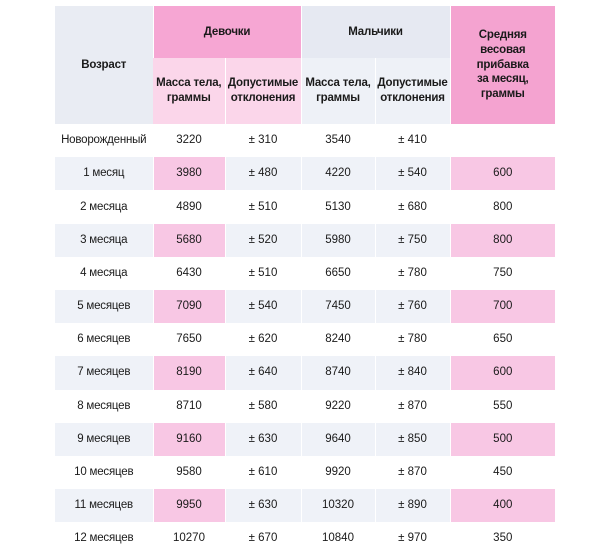 The width and height of the screenshot is (610, 556). What do you see at coordinates (104, 272) in the screenshot?
I see `age-cell: 4 месяца` at bounding box center [104, 272].